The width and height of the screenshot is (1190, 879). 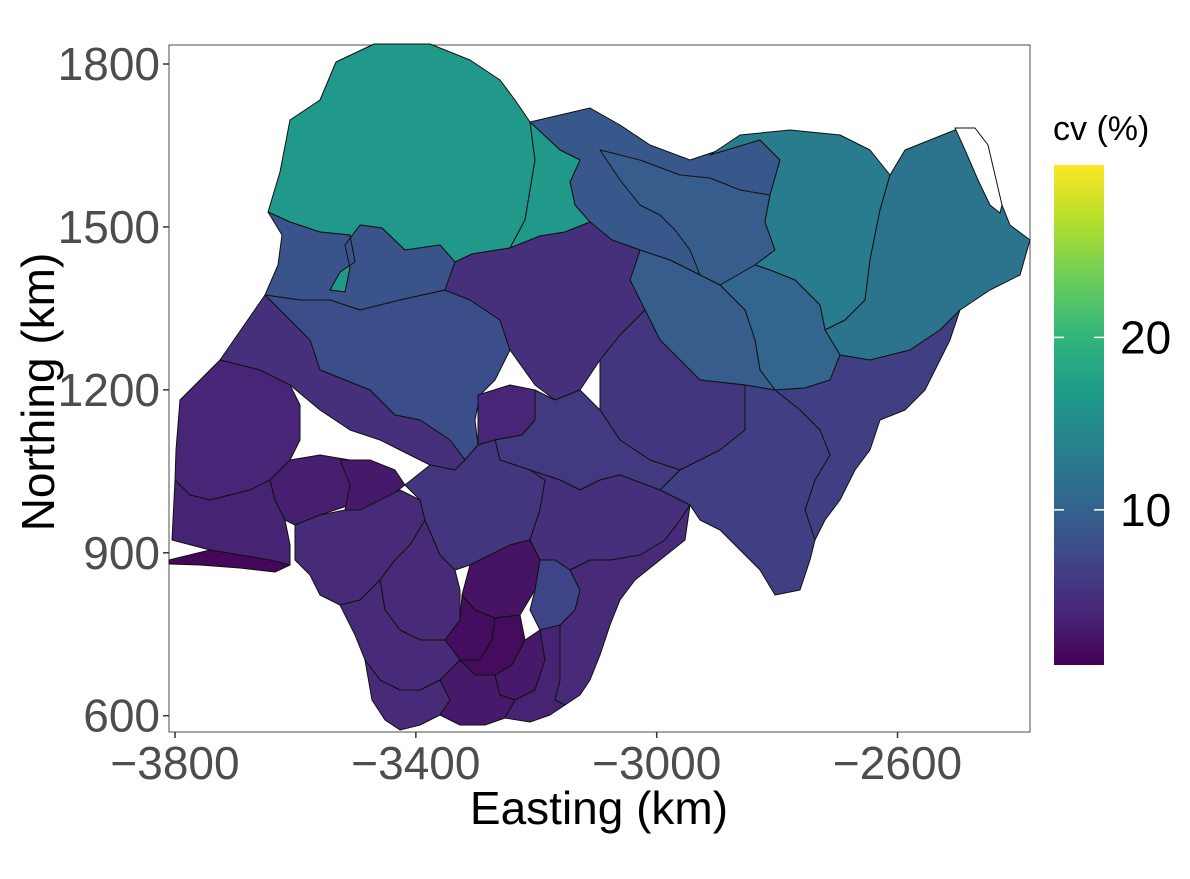 I want to click on x-tick-label: −3400, so click(x=415, y=763).